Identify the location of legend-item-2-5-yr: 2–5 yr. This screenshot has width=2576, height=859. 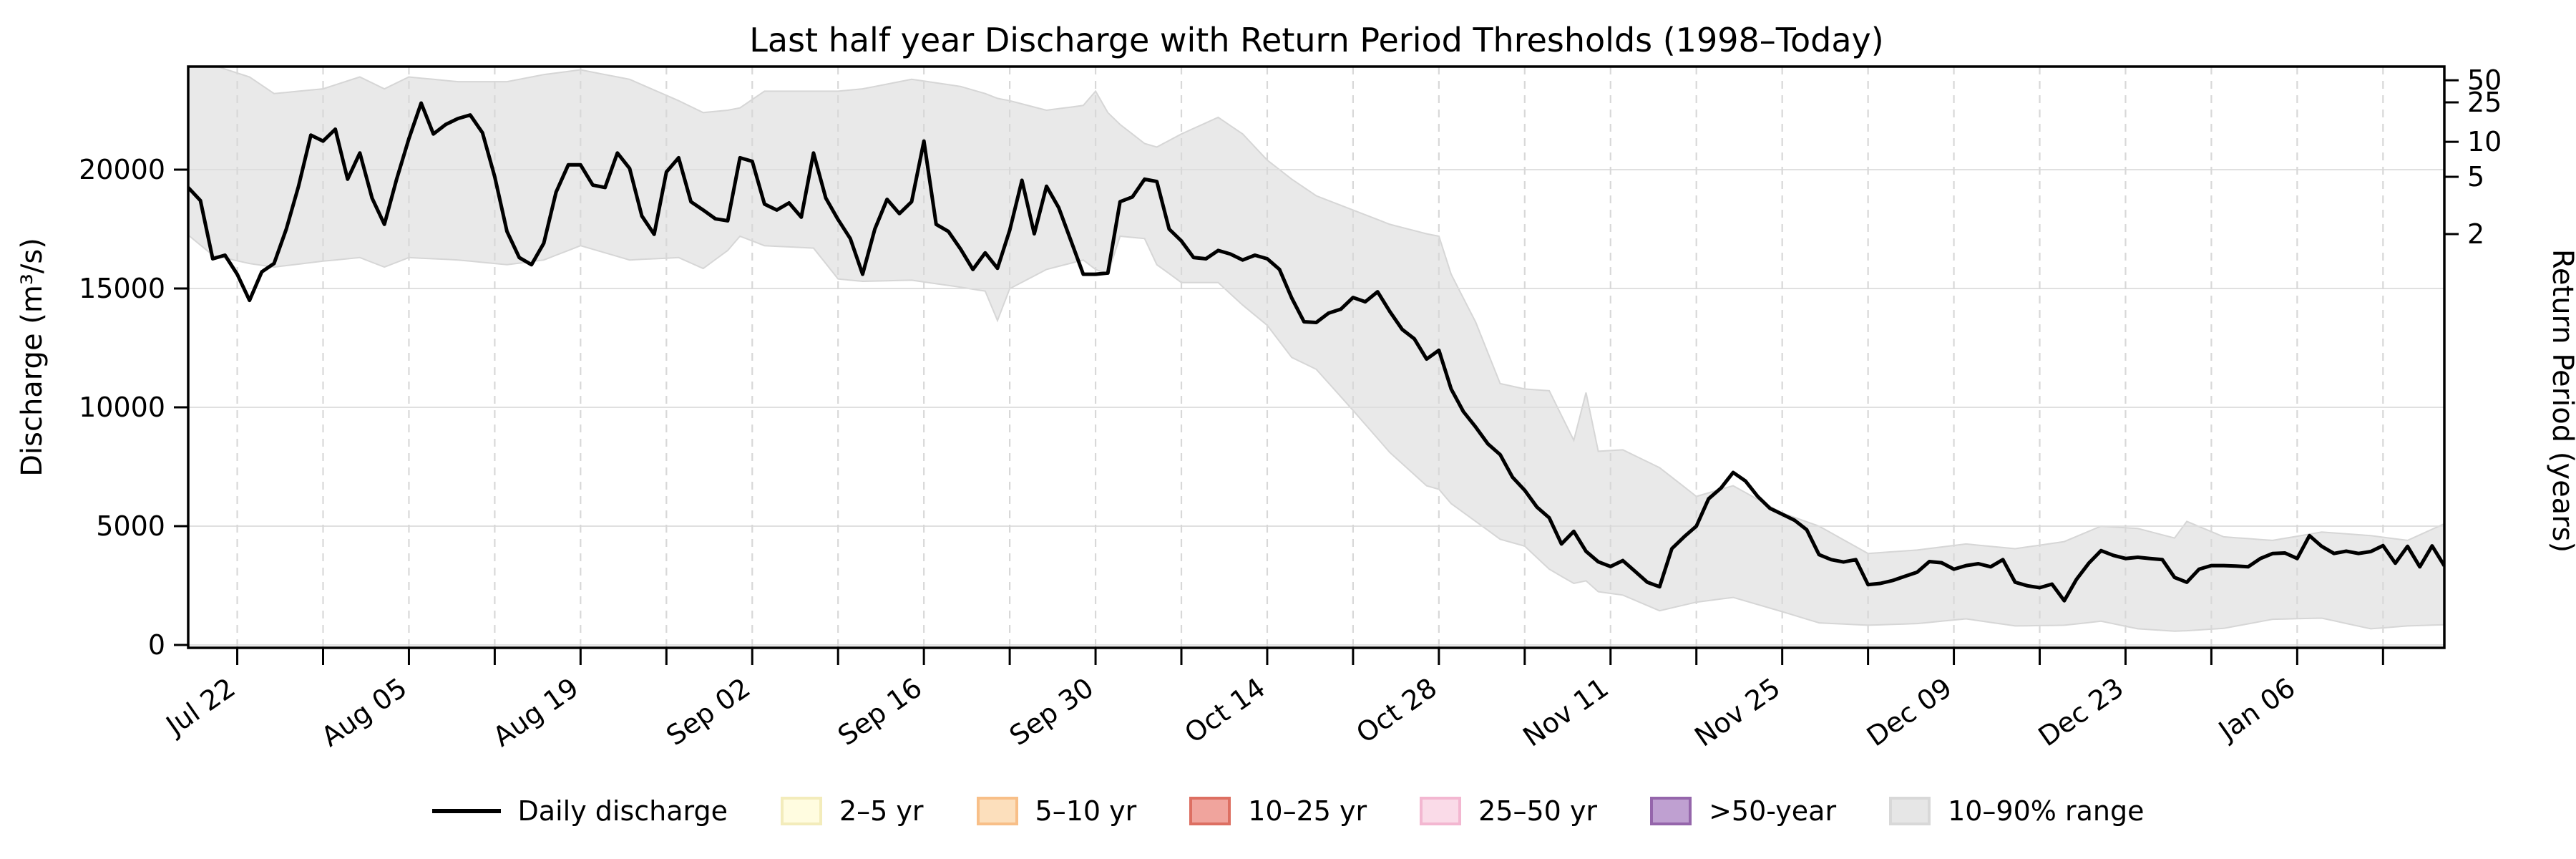
(852, 811).